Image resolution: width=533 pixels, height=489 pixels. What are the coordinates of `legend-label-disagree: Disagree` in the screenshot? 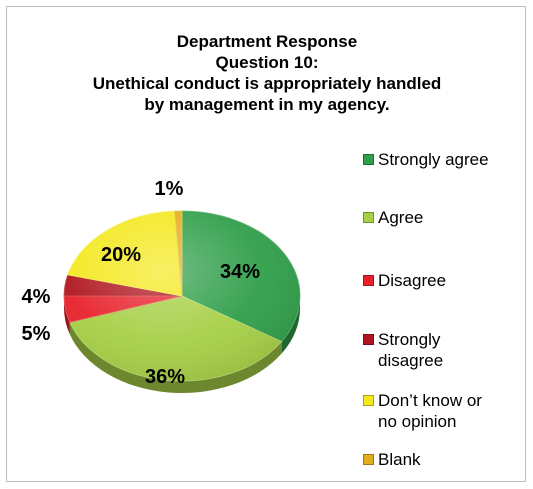 It's located at (412, 280).